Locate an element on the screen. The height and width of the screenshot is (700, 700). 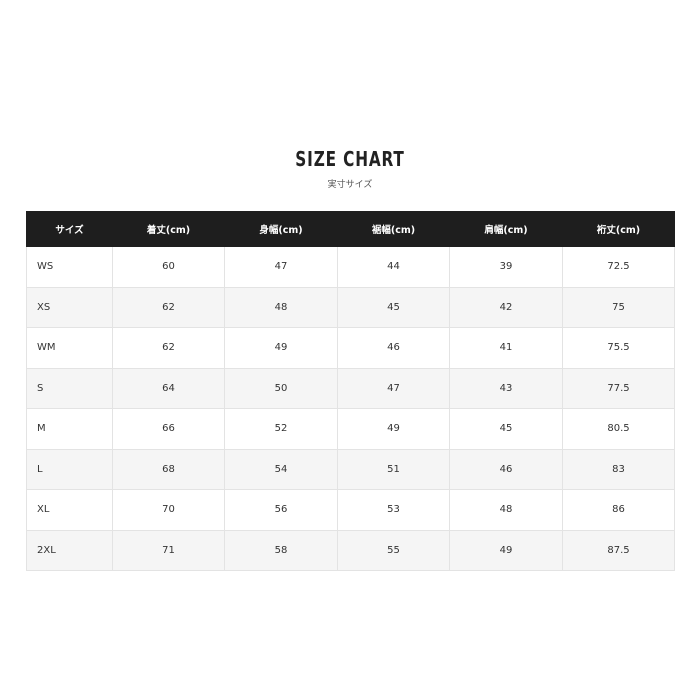
measurement-cell: 51 is located at coordinates (393, 469).